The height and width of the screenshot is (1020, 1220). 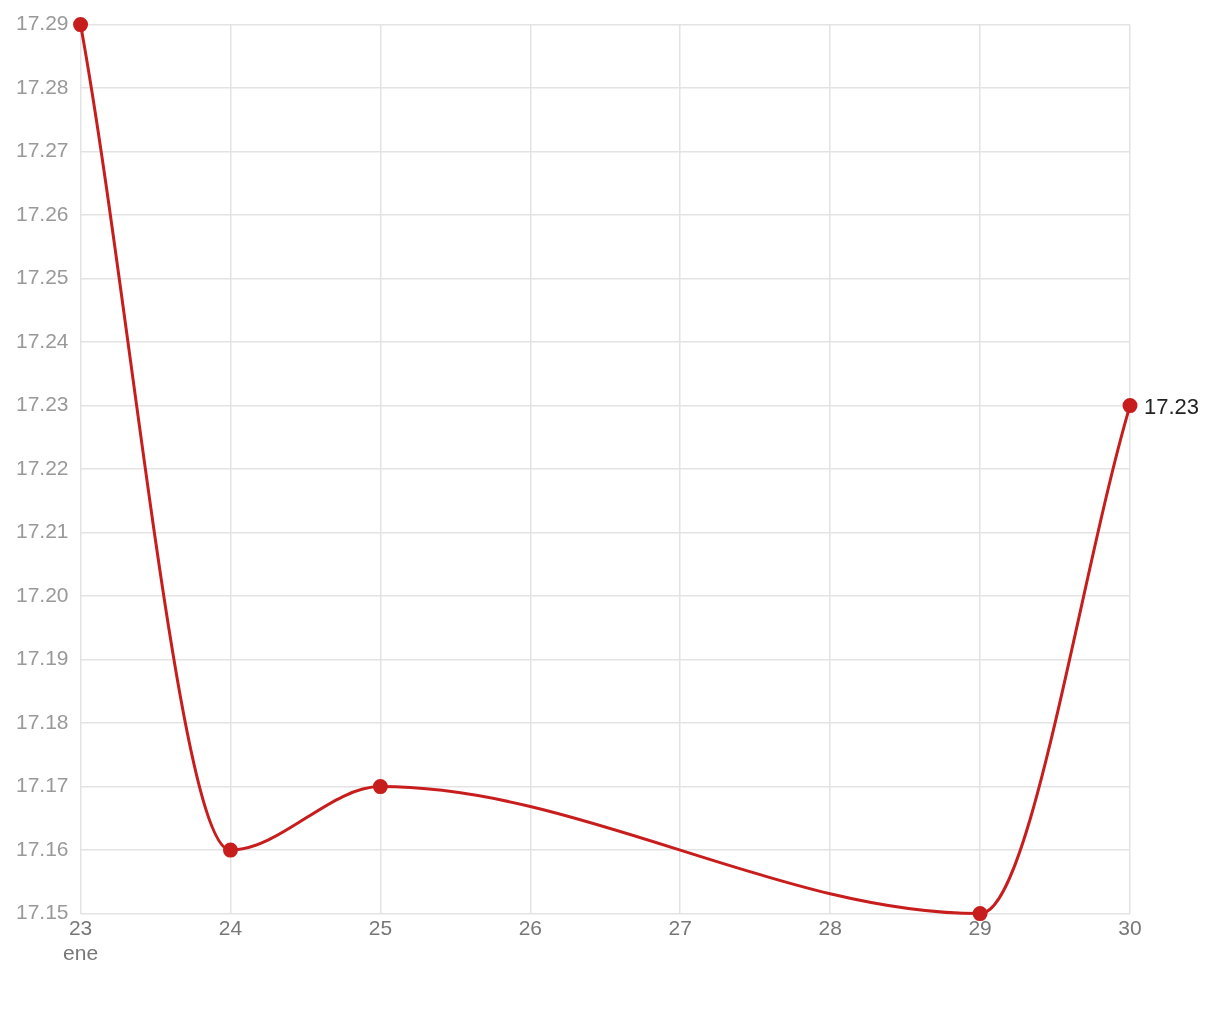 What do you see at coordinates (42, 150) in the screenshot?
I see `y-tick-label: 17.27` at bounding box center [42, 150].